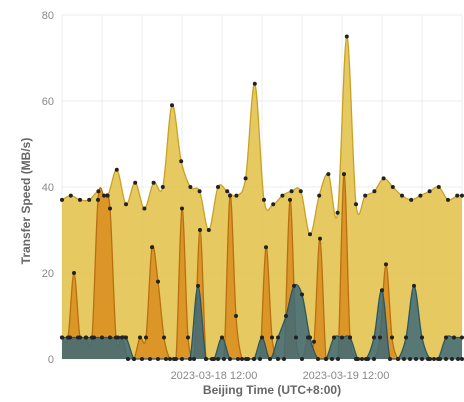  What do you see at coordinates (26, 201) in the screenshot?
I see `y-axis-title: Transfer Speed (MB/s)` at bounding box center [26, 201].